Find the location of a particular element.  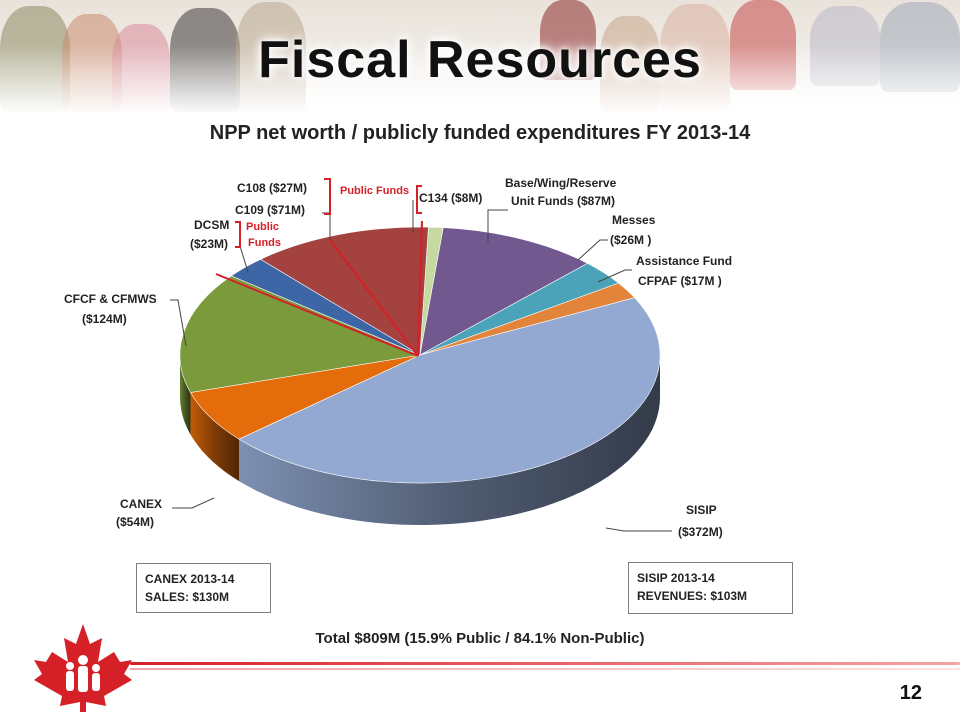

label-cfcf-2: ($124M) is located at coordinates (104, 319).